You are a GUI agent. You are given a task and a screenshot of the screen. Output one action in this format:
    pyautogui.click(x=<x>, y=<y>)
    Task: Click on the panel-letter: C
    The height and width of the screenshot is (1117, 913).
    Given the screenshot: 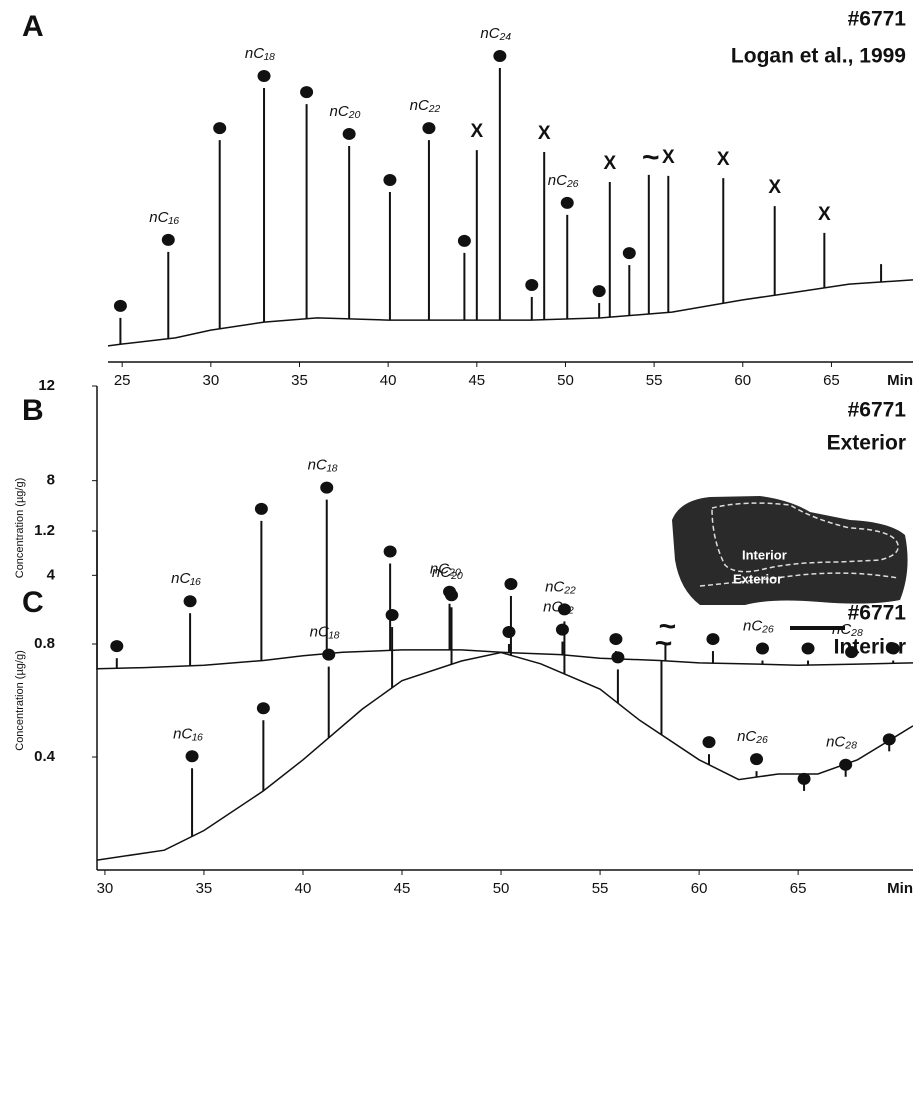 What is the action you would take?
    pyautogui.click(x=33, y=602)
    